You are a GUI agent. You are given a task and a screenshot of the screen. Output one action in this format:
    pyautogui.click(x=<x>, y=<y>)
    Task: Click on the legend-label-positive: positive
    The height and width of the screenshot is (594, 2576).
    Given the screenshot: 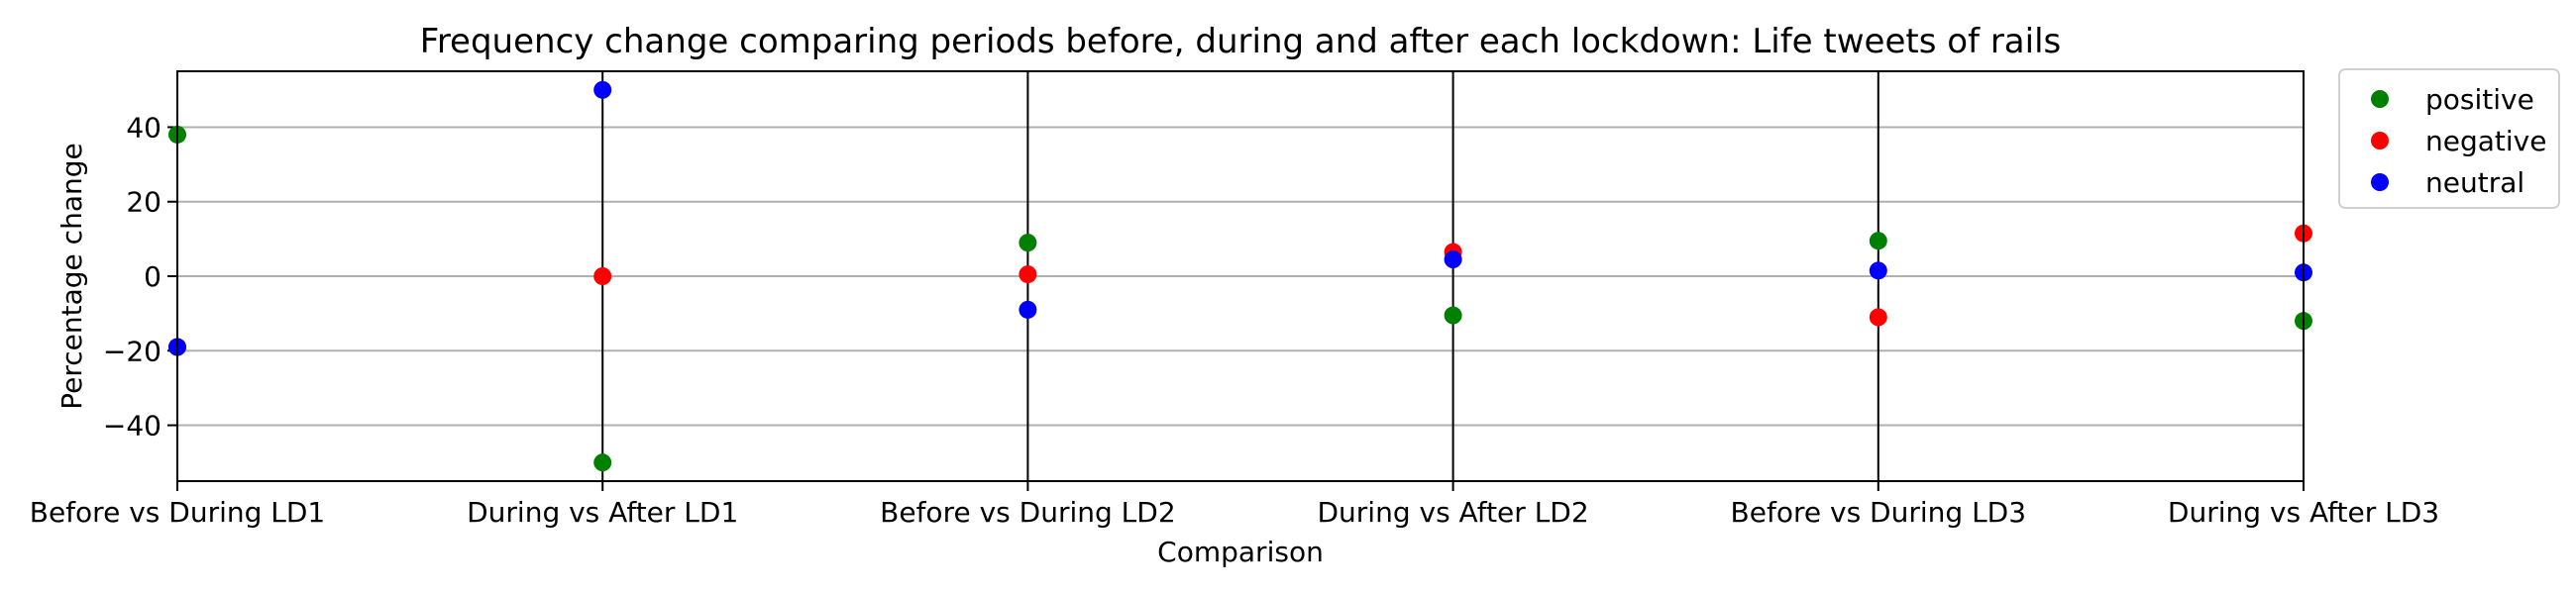 What is the action you would take?
    pyautogui.click(x=2479, y=99)
    